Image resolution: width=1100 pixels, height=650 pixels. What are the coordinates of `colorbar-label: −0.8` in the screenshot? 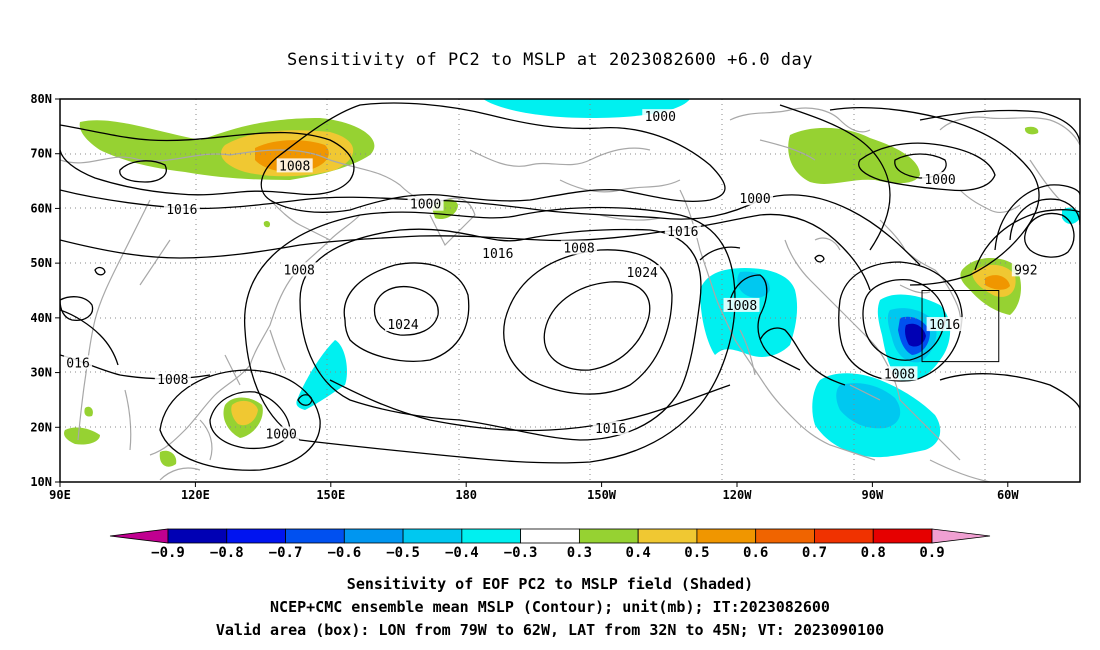 It's located at (227, 553).